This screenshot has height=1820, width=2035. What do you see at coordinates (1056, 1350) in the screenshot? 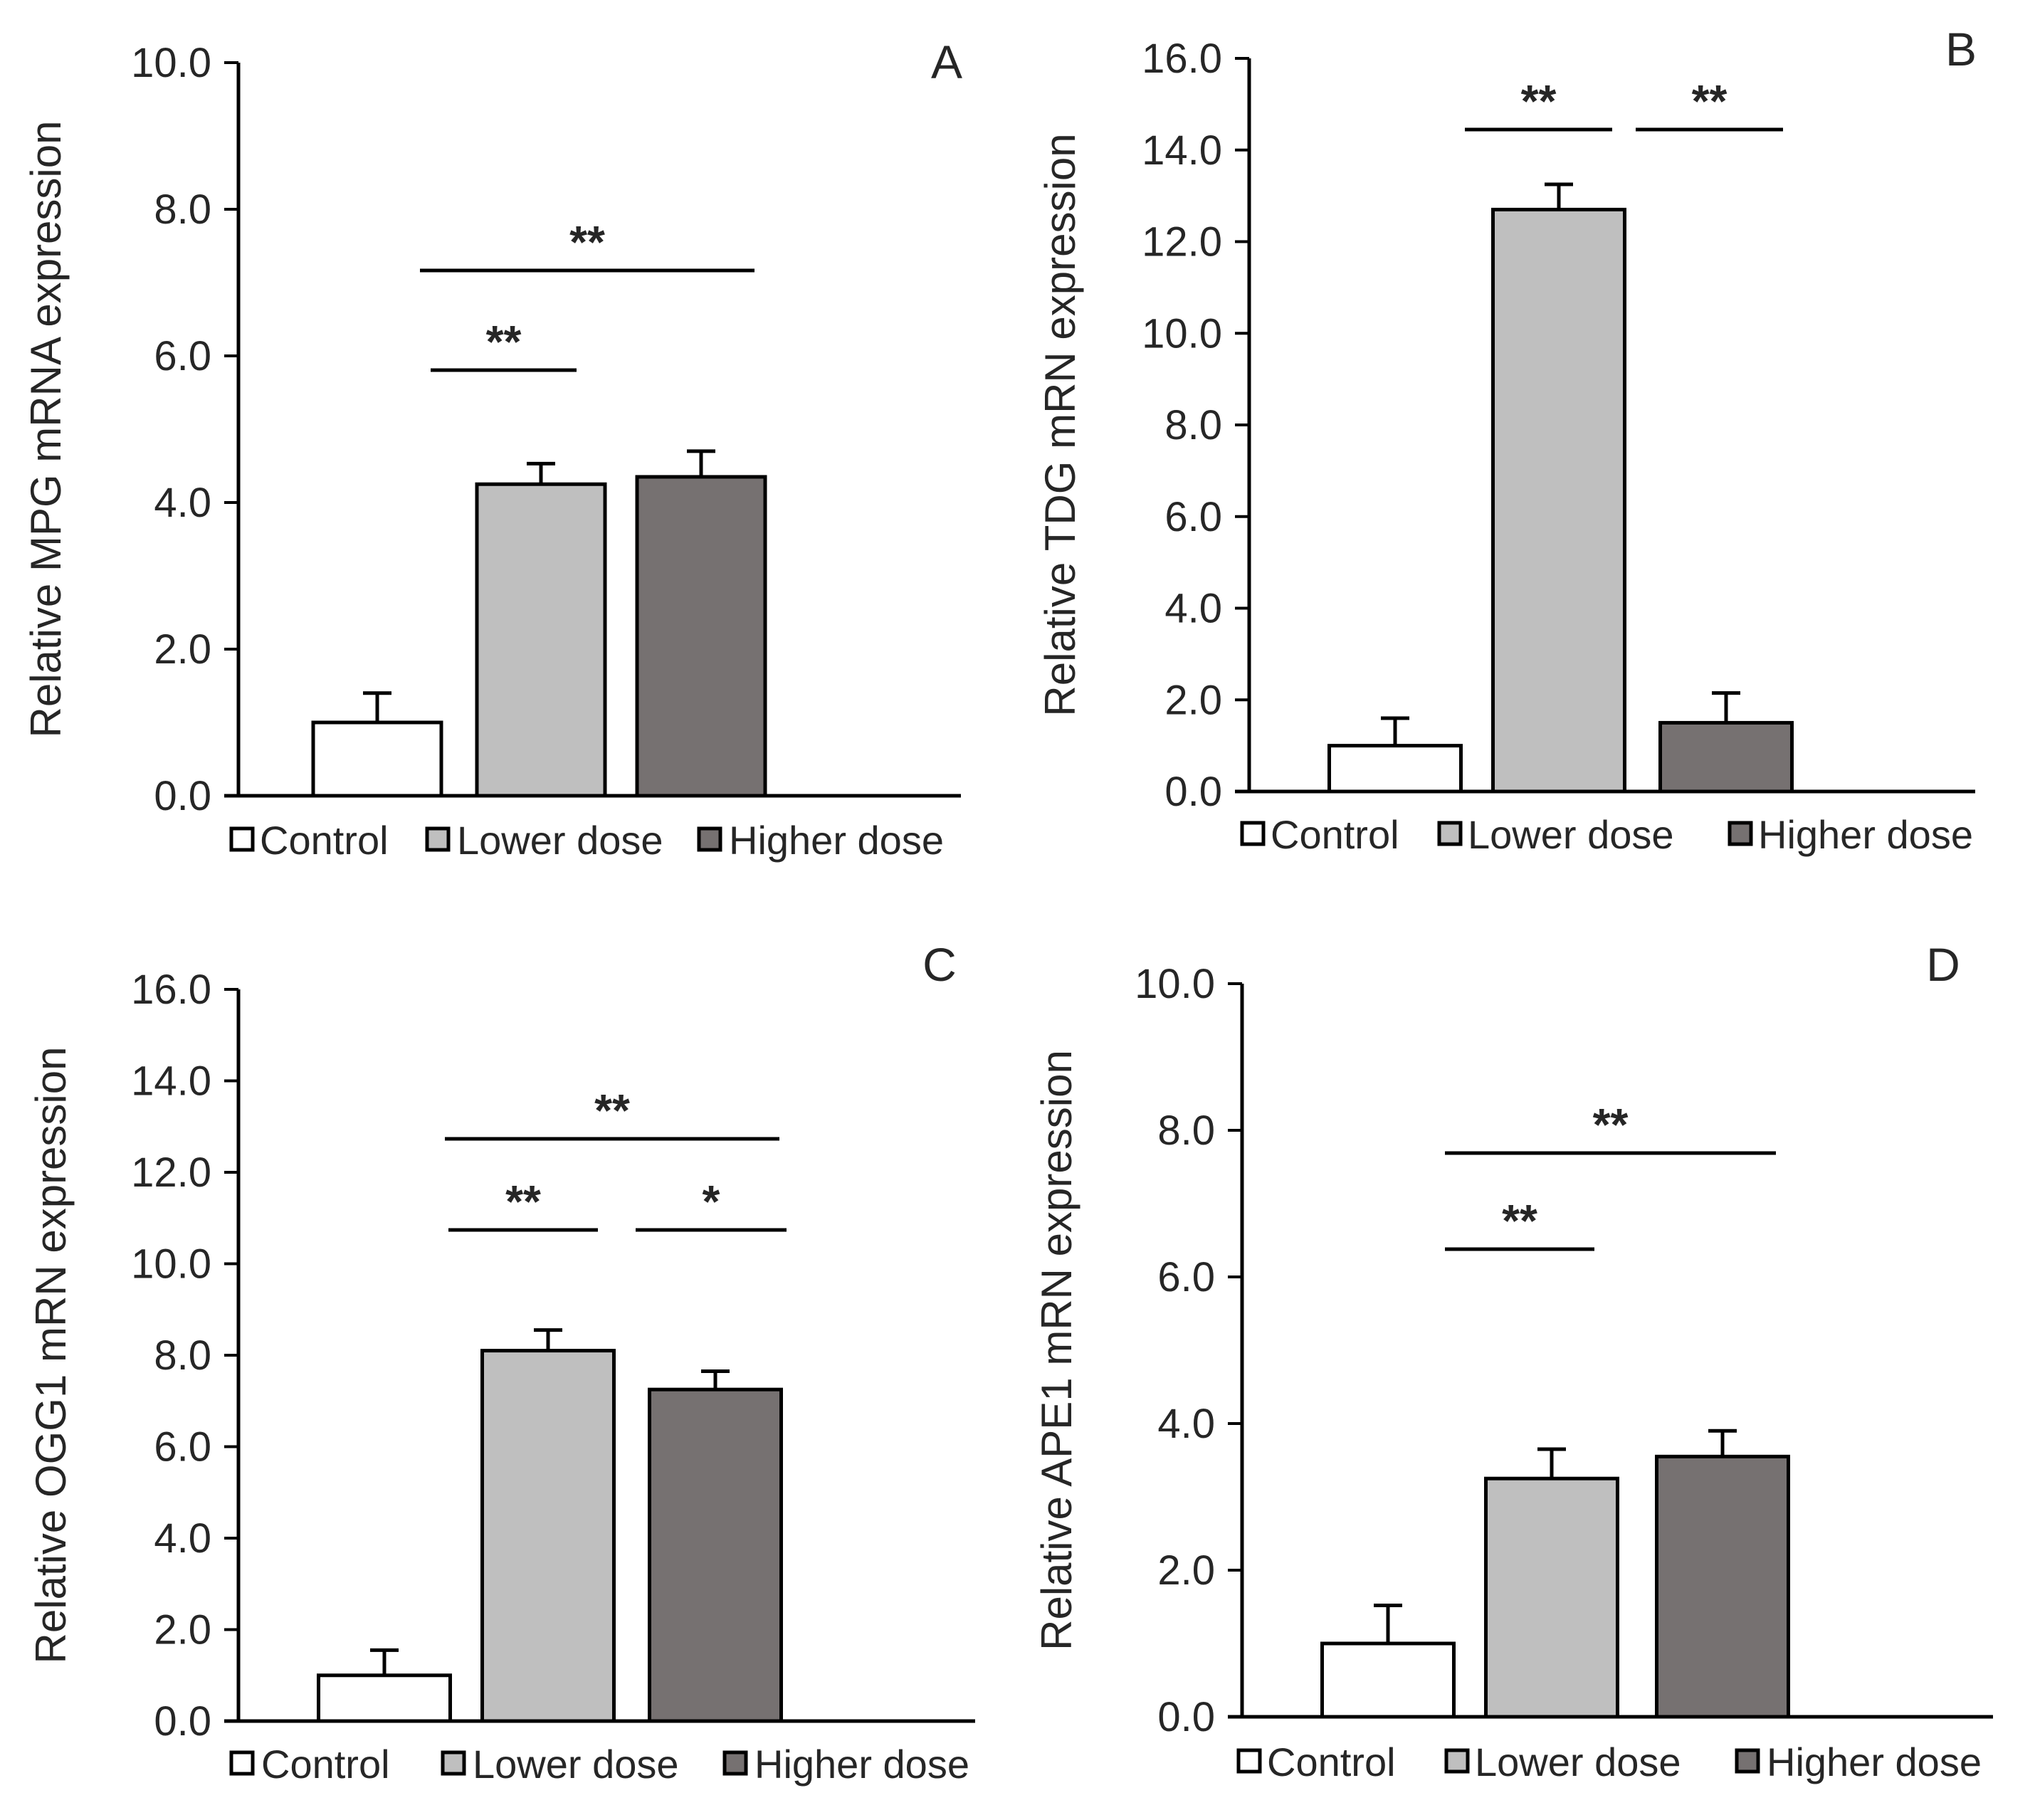
I see `y-axis-label: Relative APE1 mRN expression` at bounding box center [1056, 1350].